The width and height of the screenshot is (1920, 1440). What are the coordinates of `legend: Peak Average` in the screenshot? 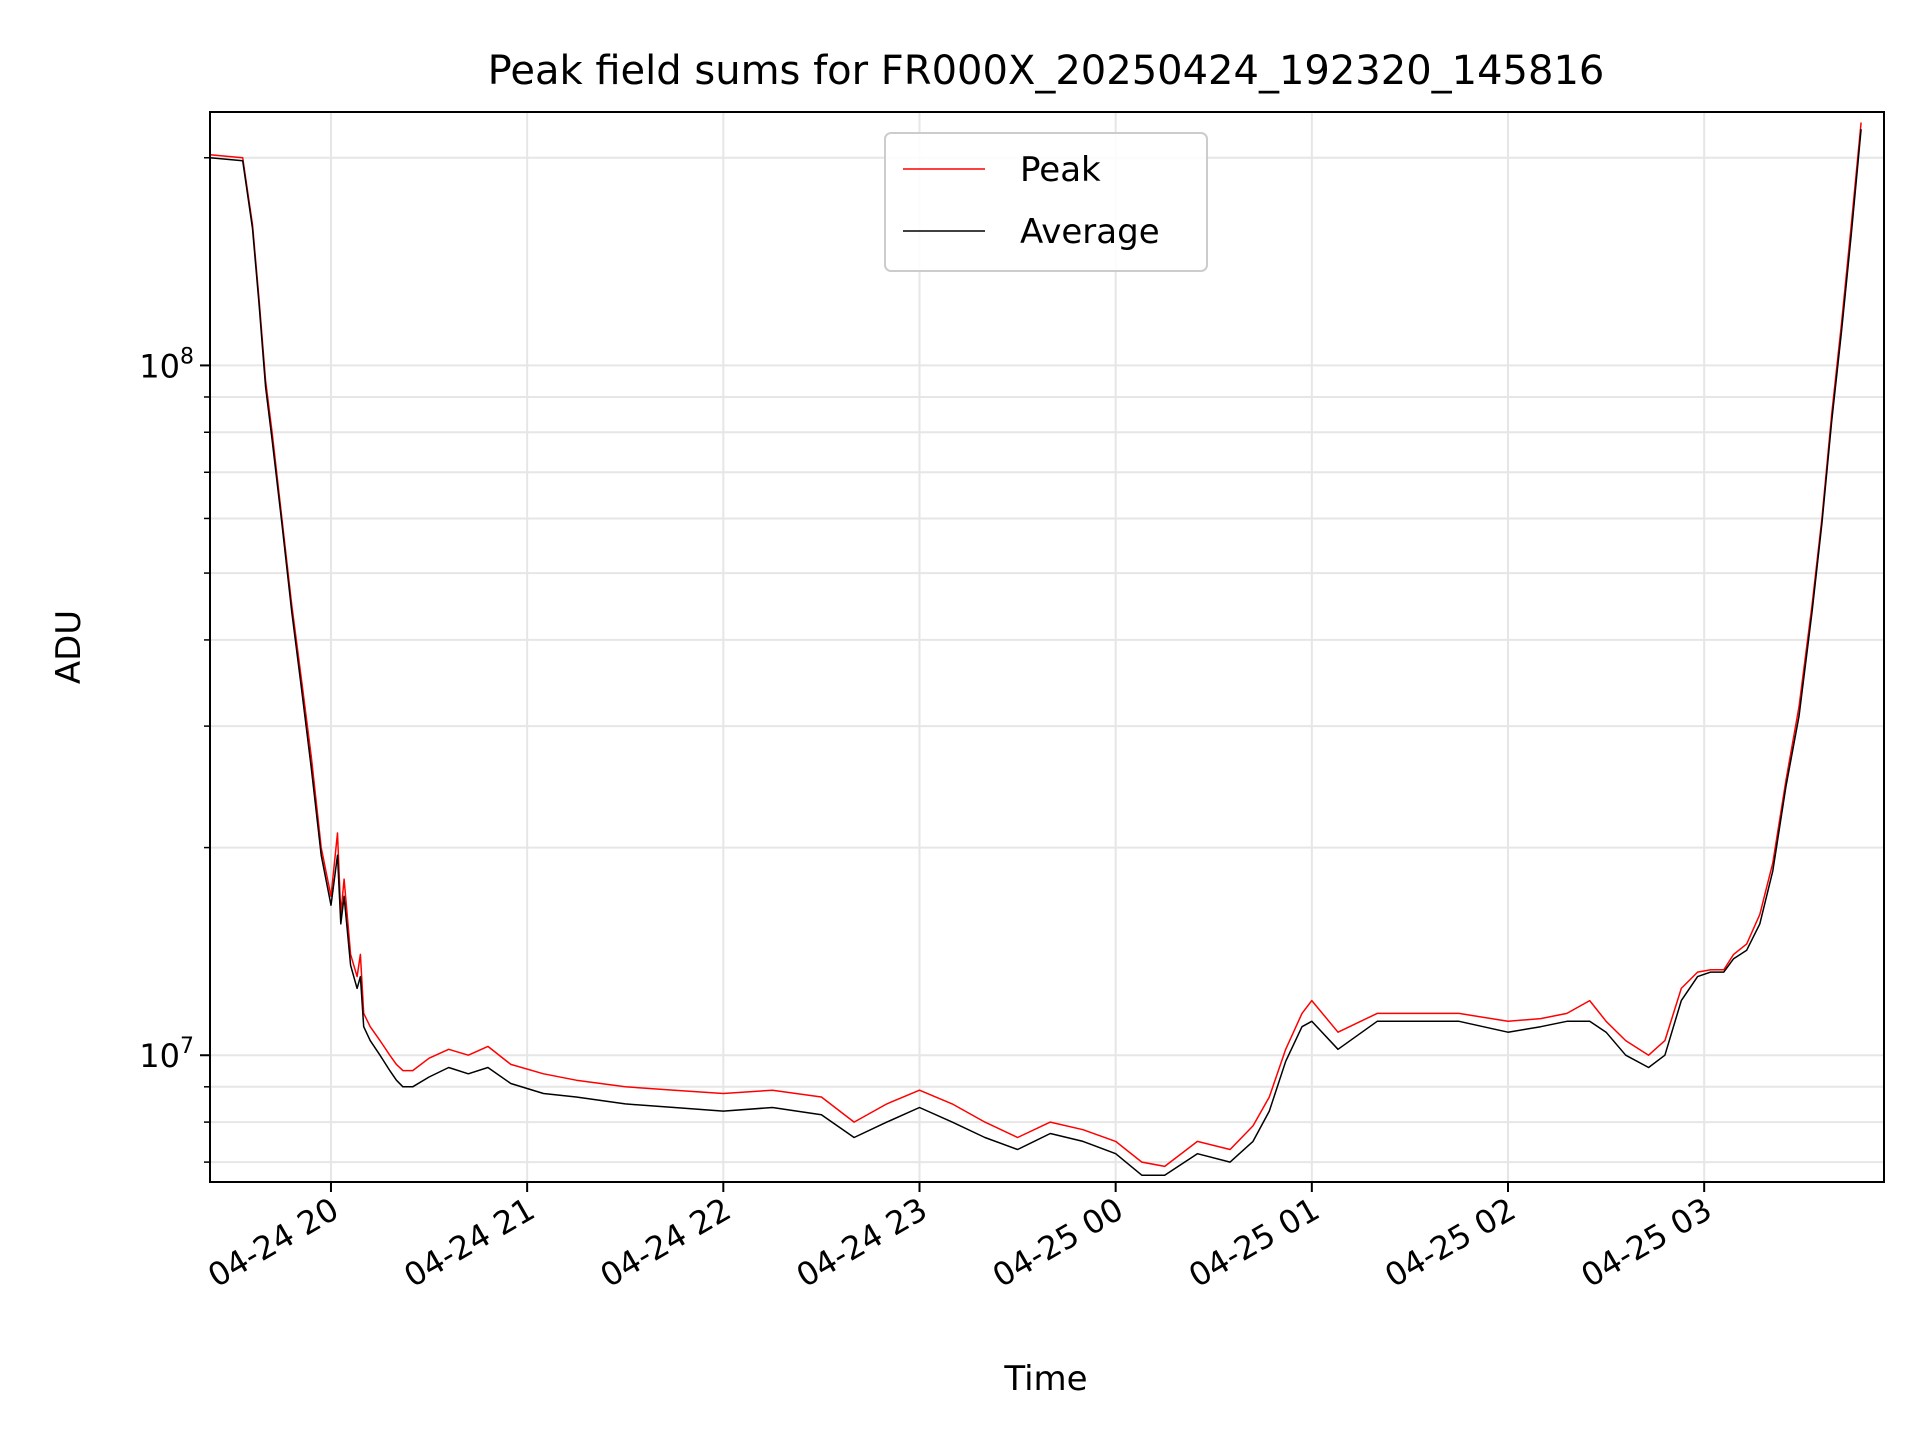 It's located at (1046, 202).